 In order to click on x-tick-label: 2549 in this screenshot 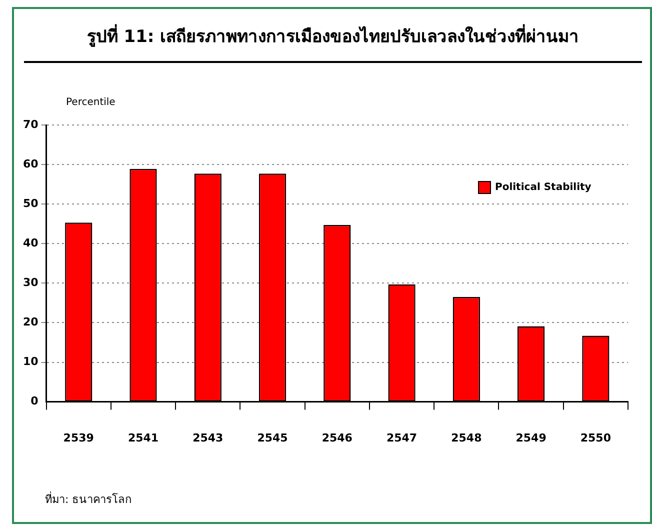, I will do `click(531, 437)`.